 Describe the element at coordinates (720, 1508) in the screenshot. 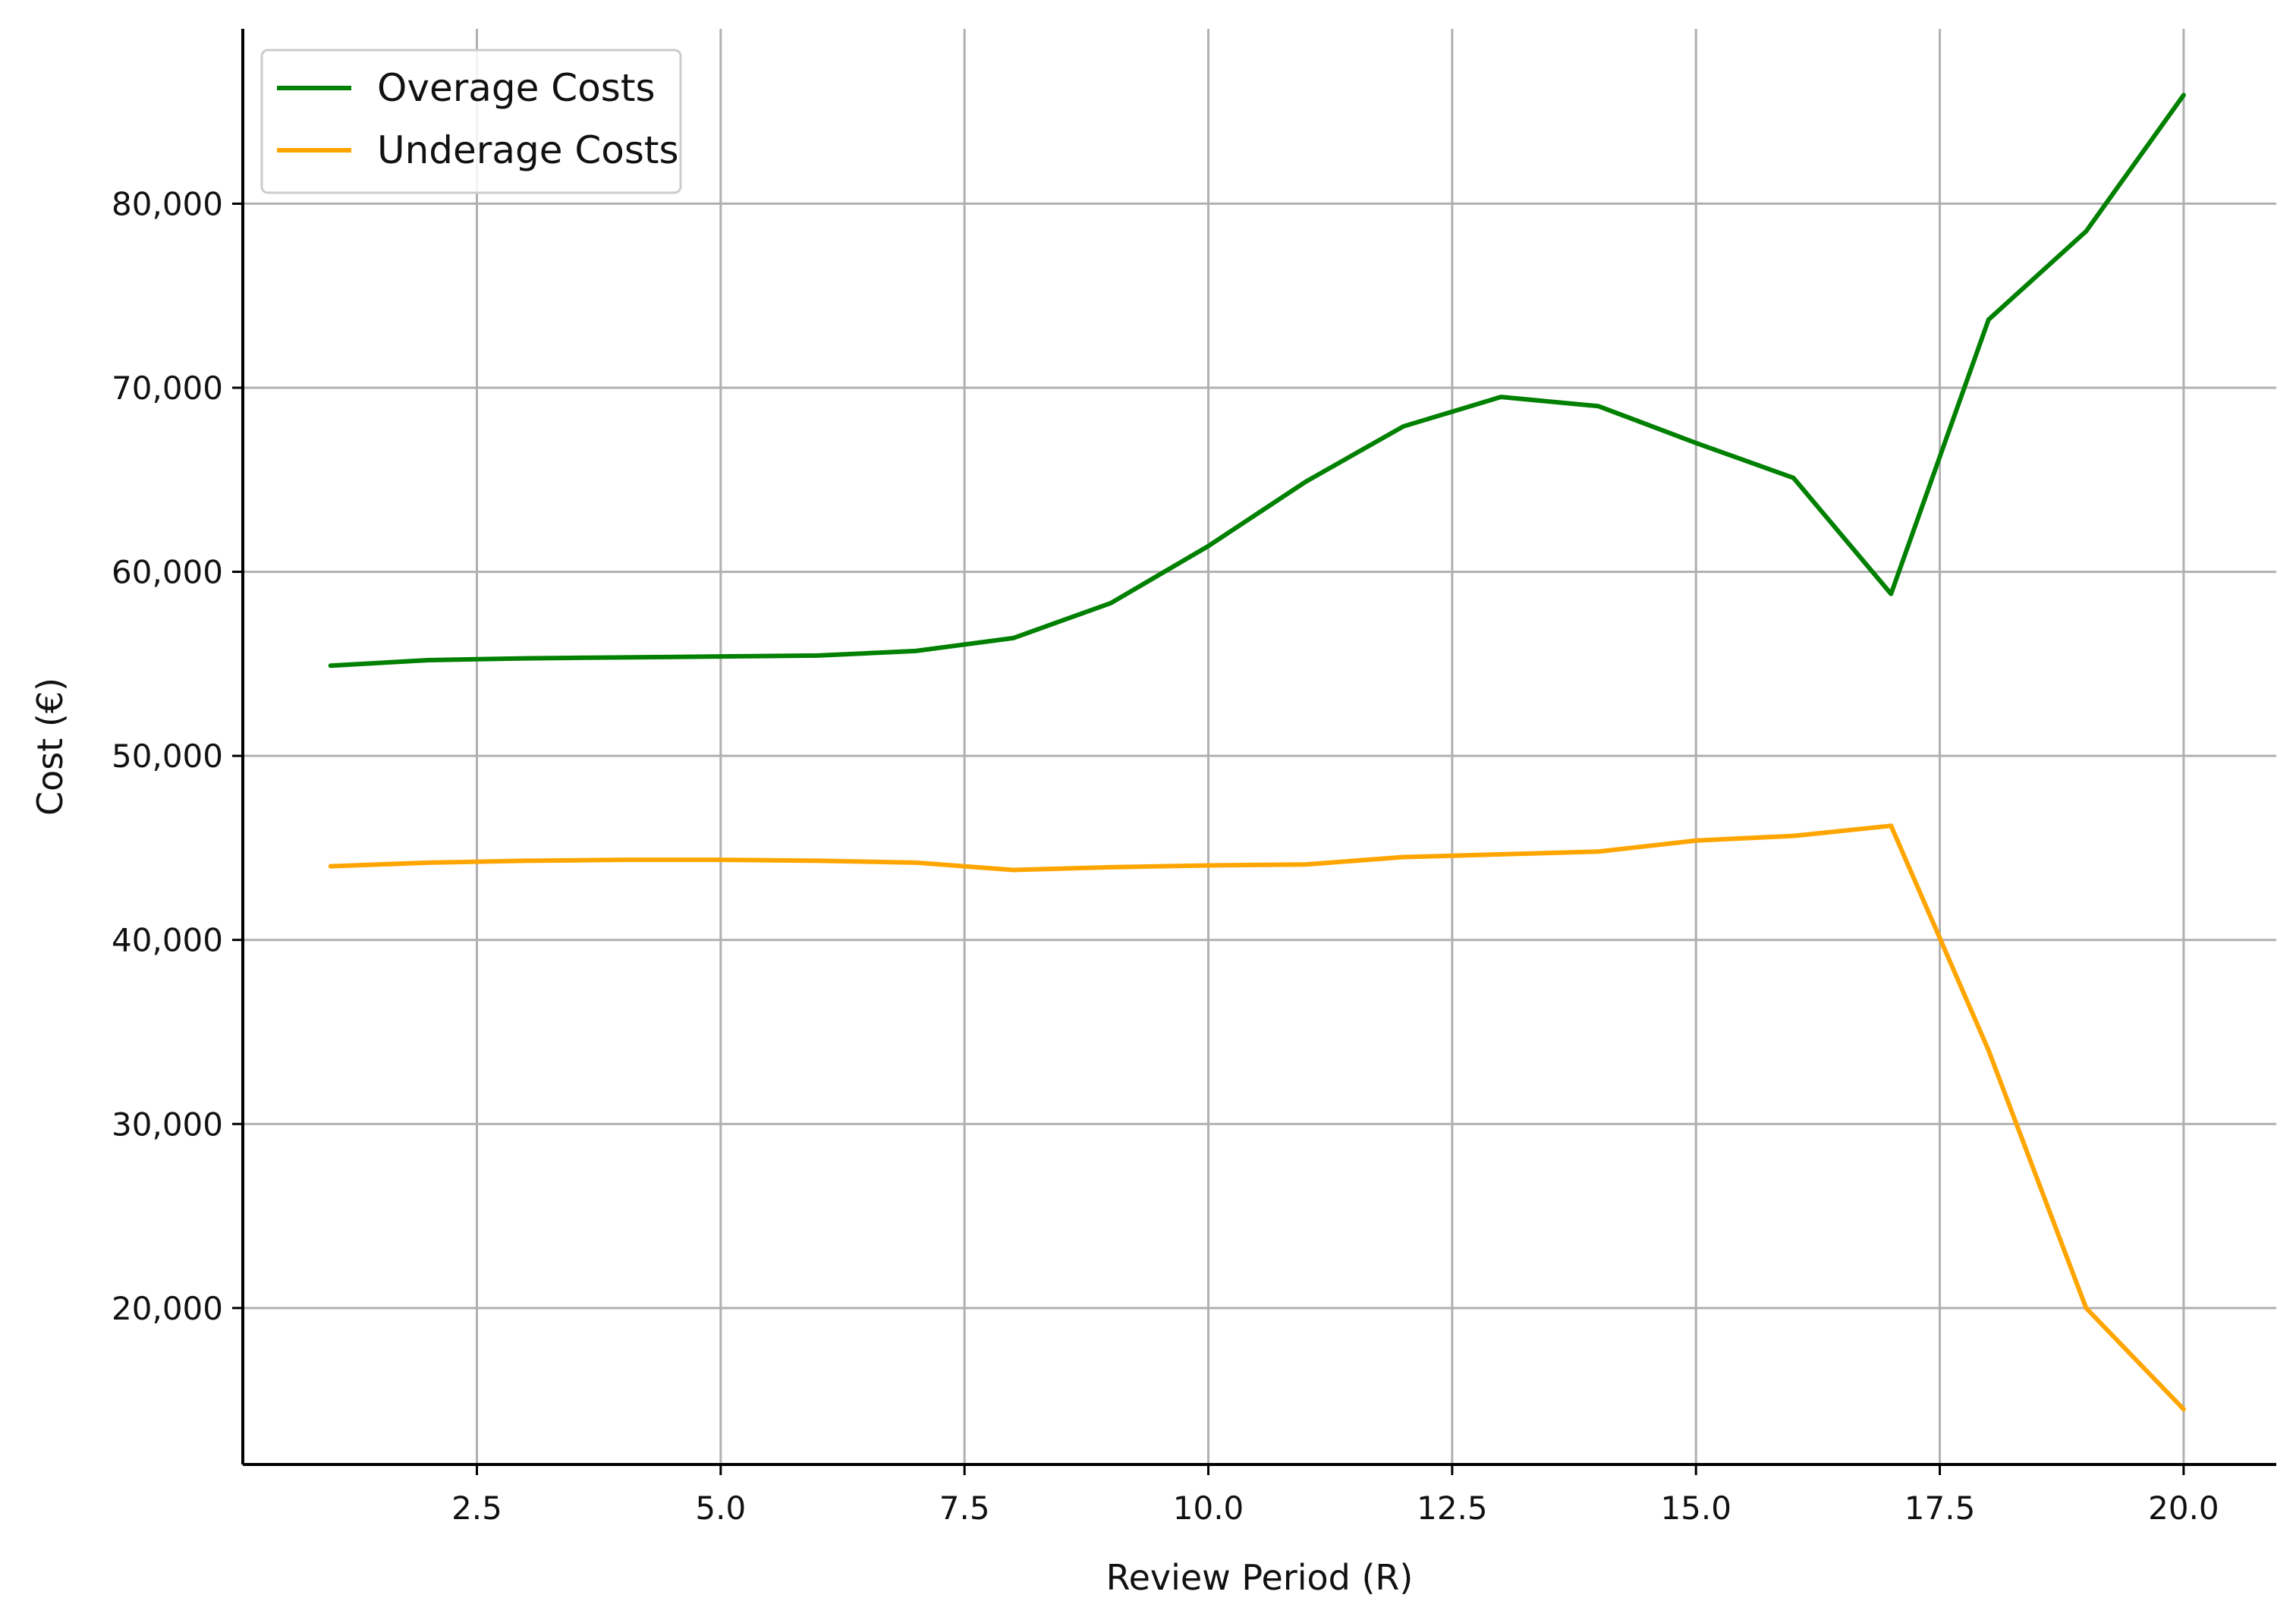

I see `x-tick-label: 5.0` at that location.